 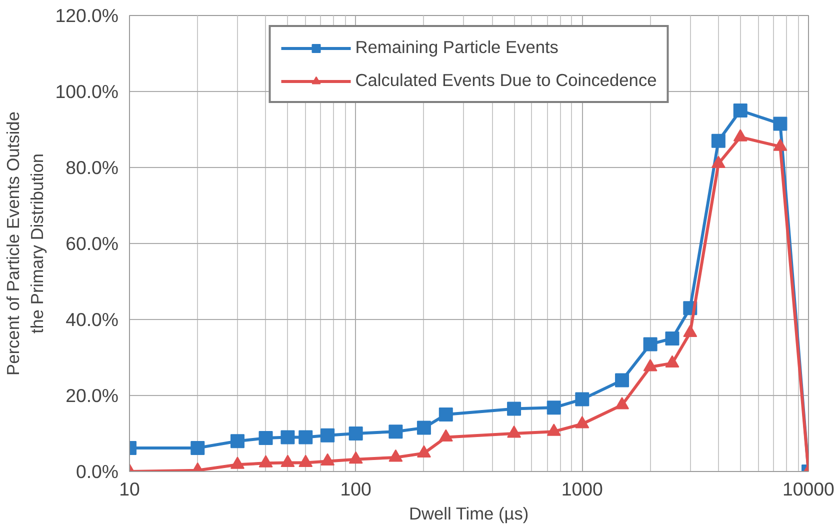 What do you see at coordinates (356, 489) in the screenshot?
I see `x-tick-label: 100` at bounding box center [356, 489].